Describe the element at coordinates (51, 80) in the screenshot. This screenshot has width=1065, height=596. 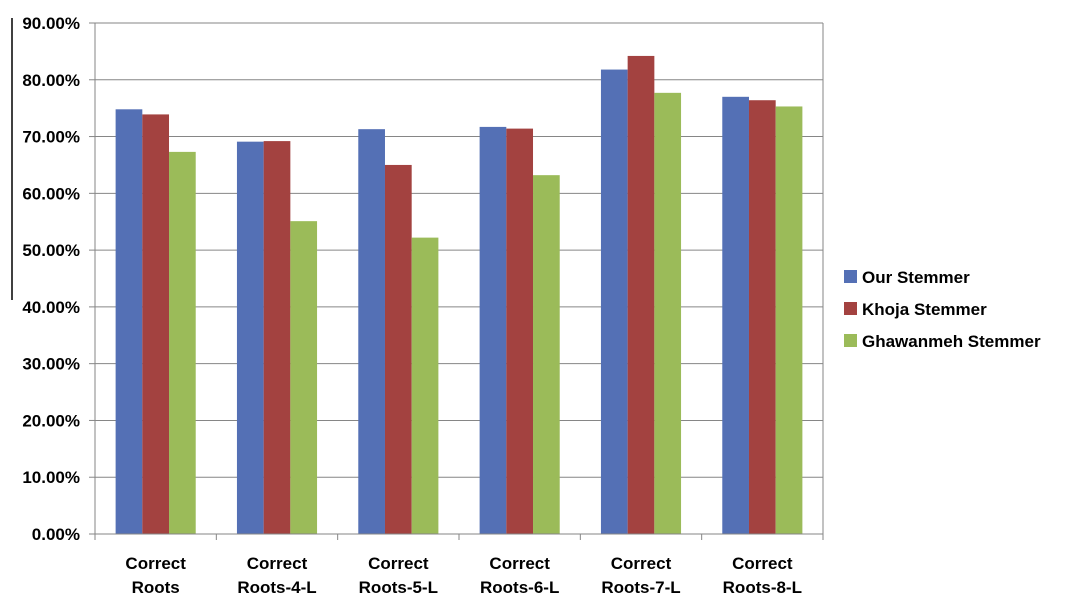
I see `y-tick-label: 80.00%` at that location.